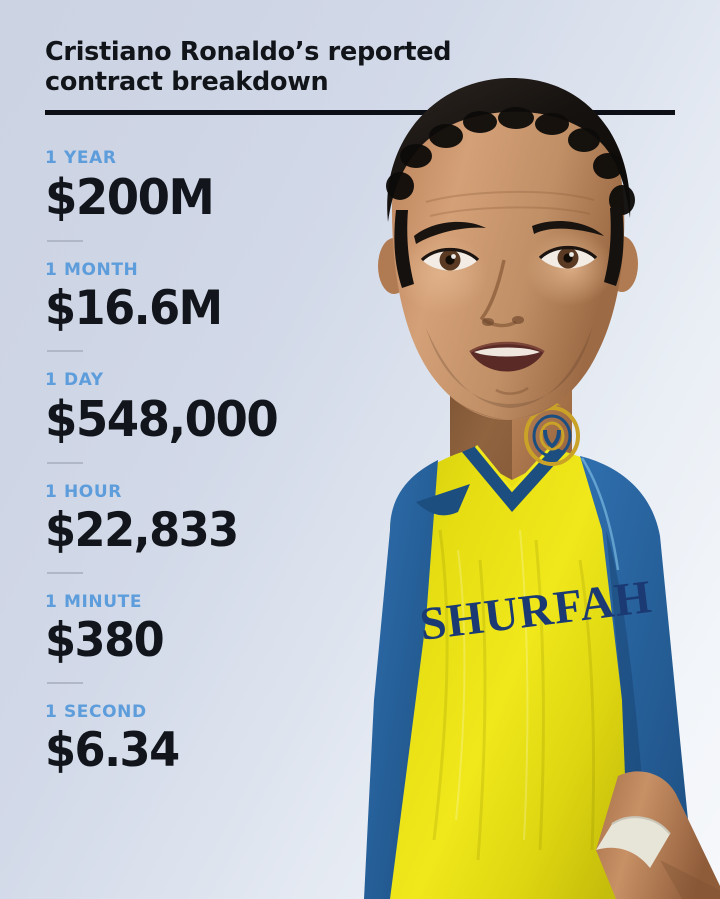  Describe the element at coordinates (162, 419) in the screenshot. I see `stat-value: $548,000` at that location.